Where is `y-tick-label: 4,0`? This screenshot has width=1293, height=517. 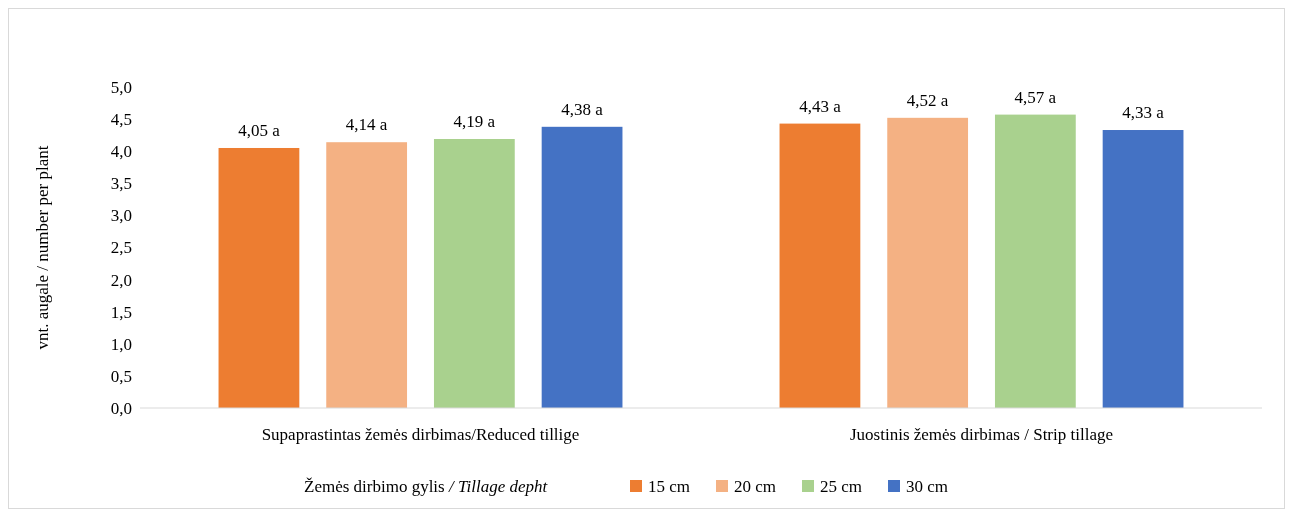
y-tick-label: 4,0 is located at coordinates (121, 152).